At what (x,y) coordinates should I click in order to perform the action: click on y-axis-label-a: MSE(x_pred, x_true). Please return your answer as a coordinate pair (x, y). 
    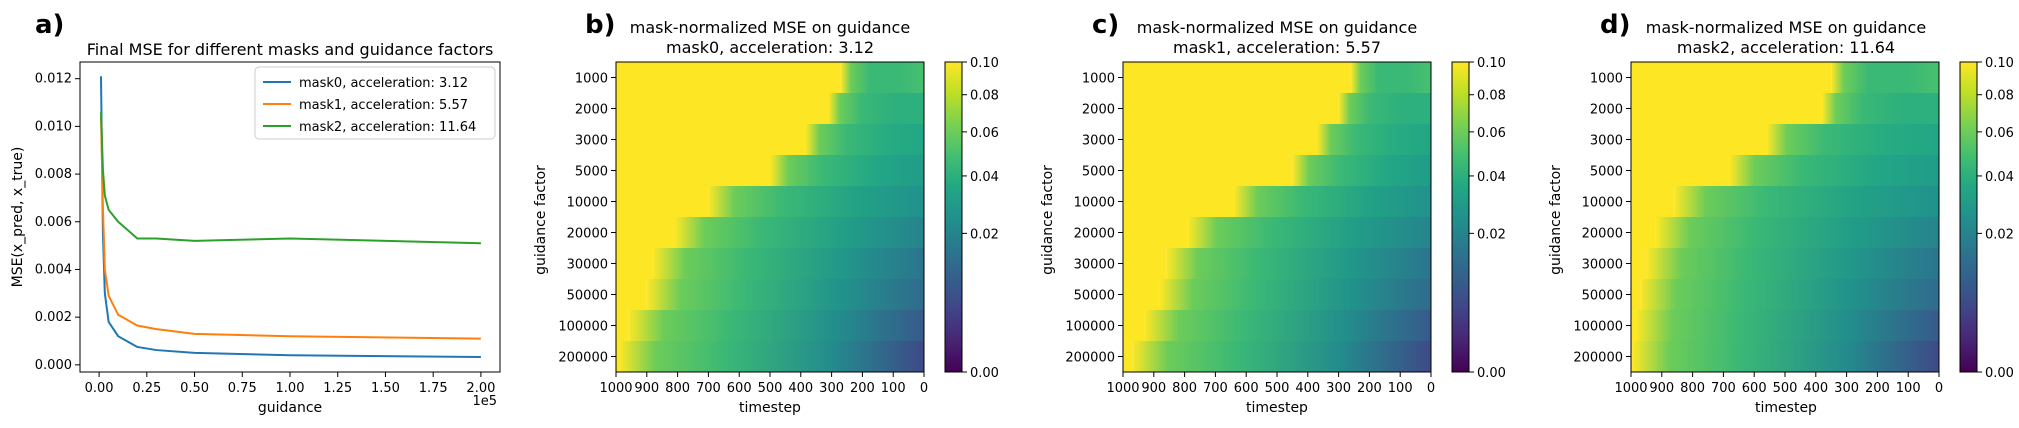
    Looking at the image, I should click on (18, 217).